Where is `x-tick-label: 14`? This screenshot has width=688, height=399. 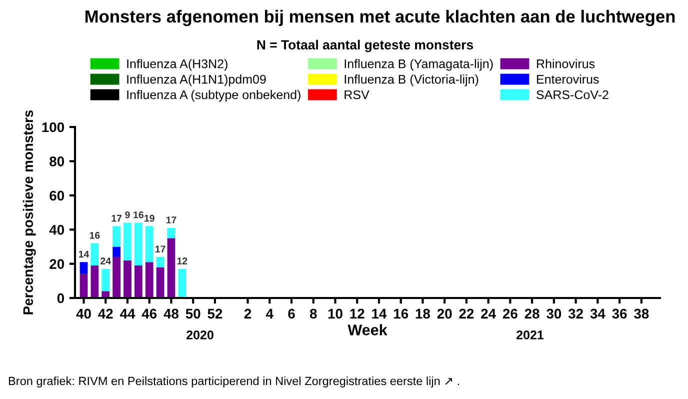
x-tick-label: 14 is located at coordinates (379, 313).